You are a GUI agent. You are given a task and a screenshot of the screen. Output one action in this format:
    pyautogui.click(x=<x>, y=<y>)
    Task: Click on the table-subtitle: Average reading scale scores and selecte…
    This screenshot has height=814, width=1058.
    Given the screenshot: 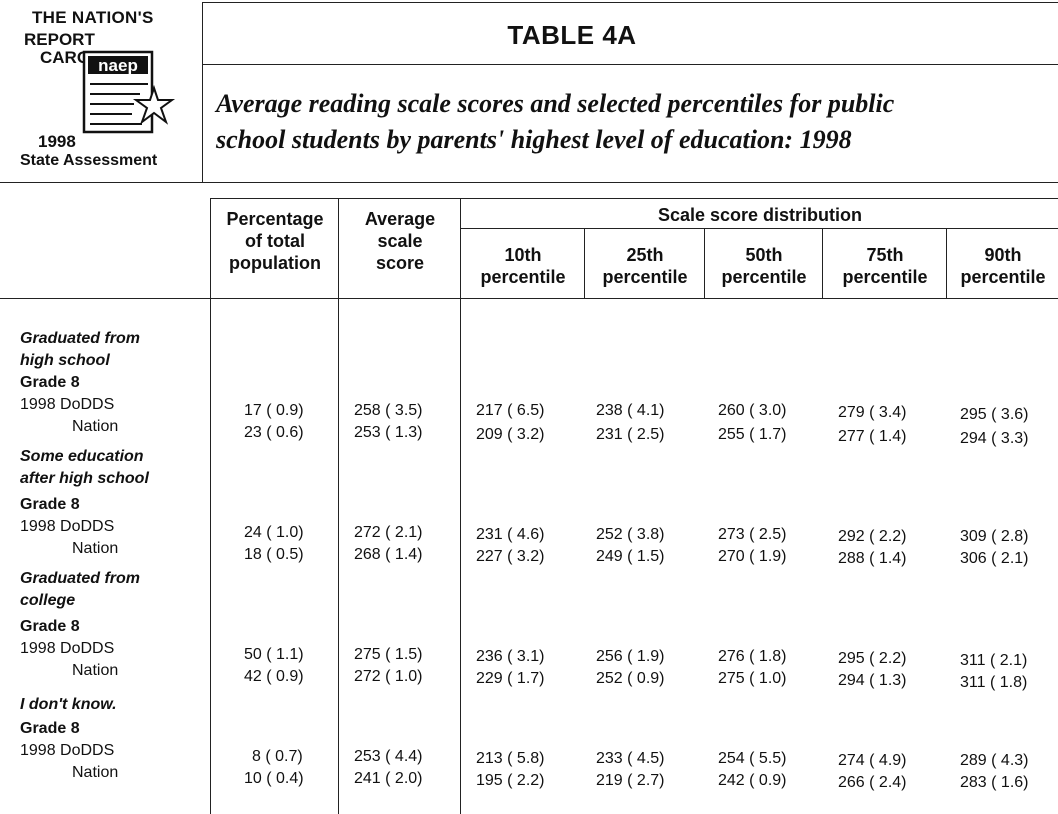 What is the action you would take?
    pyautogui.click(x=631, y=122)
    